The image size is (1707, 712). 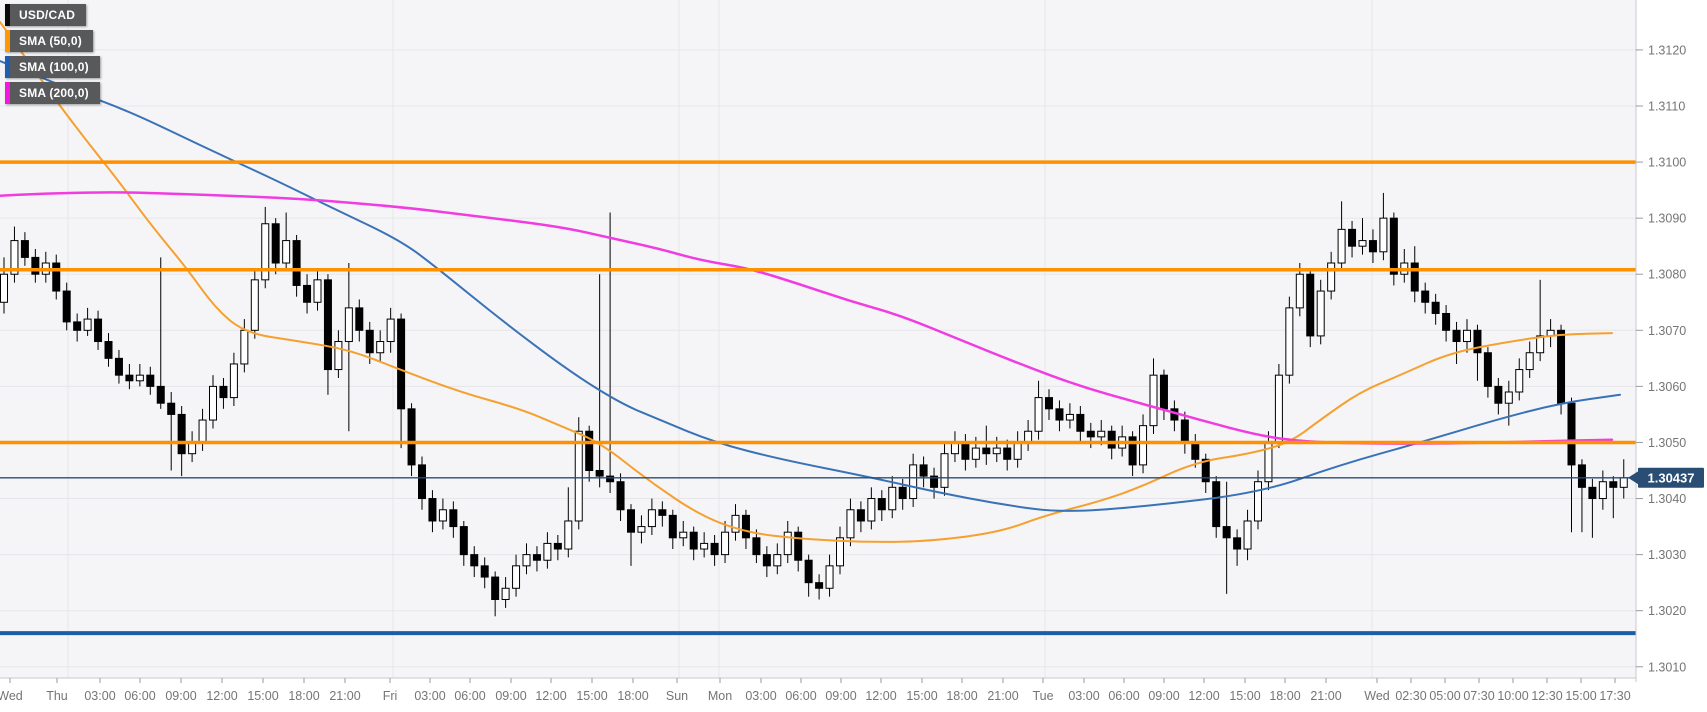 What do you see at coordinates (55, 93) in the screenshot?
I see `sma200-label: SMA (200,0)` at bounding box center [55, 93].